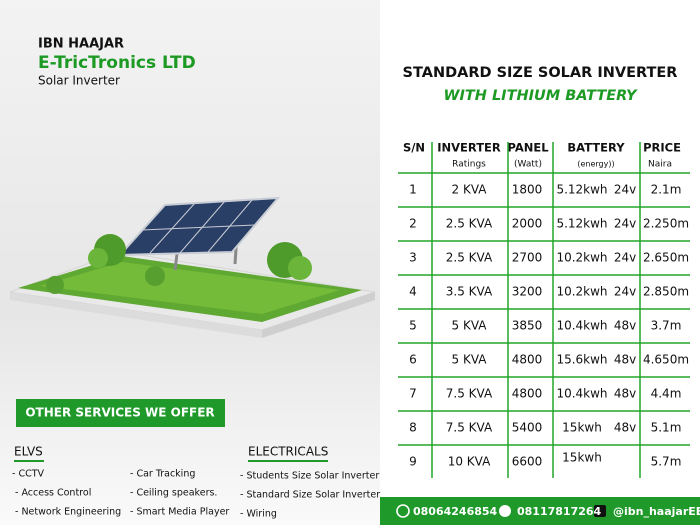 The width and height of the screenshot is (700, 525). What do you see at coordinates (288, 452) in the screenshot?
I see `electricals-title: ELECTRICALS` at bounding box center [288, 452].